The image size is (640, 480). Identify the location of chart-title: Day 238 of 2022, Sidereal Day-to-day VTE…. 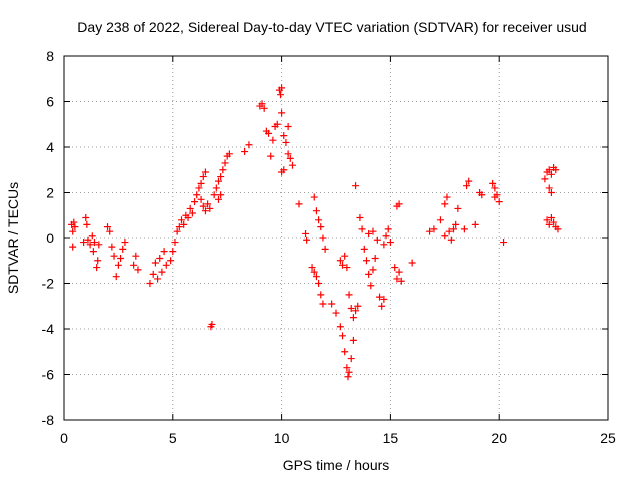
(331, 27).